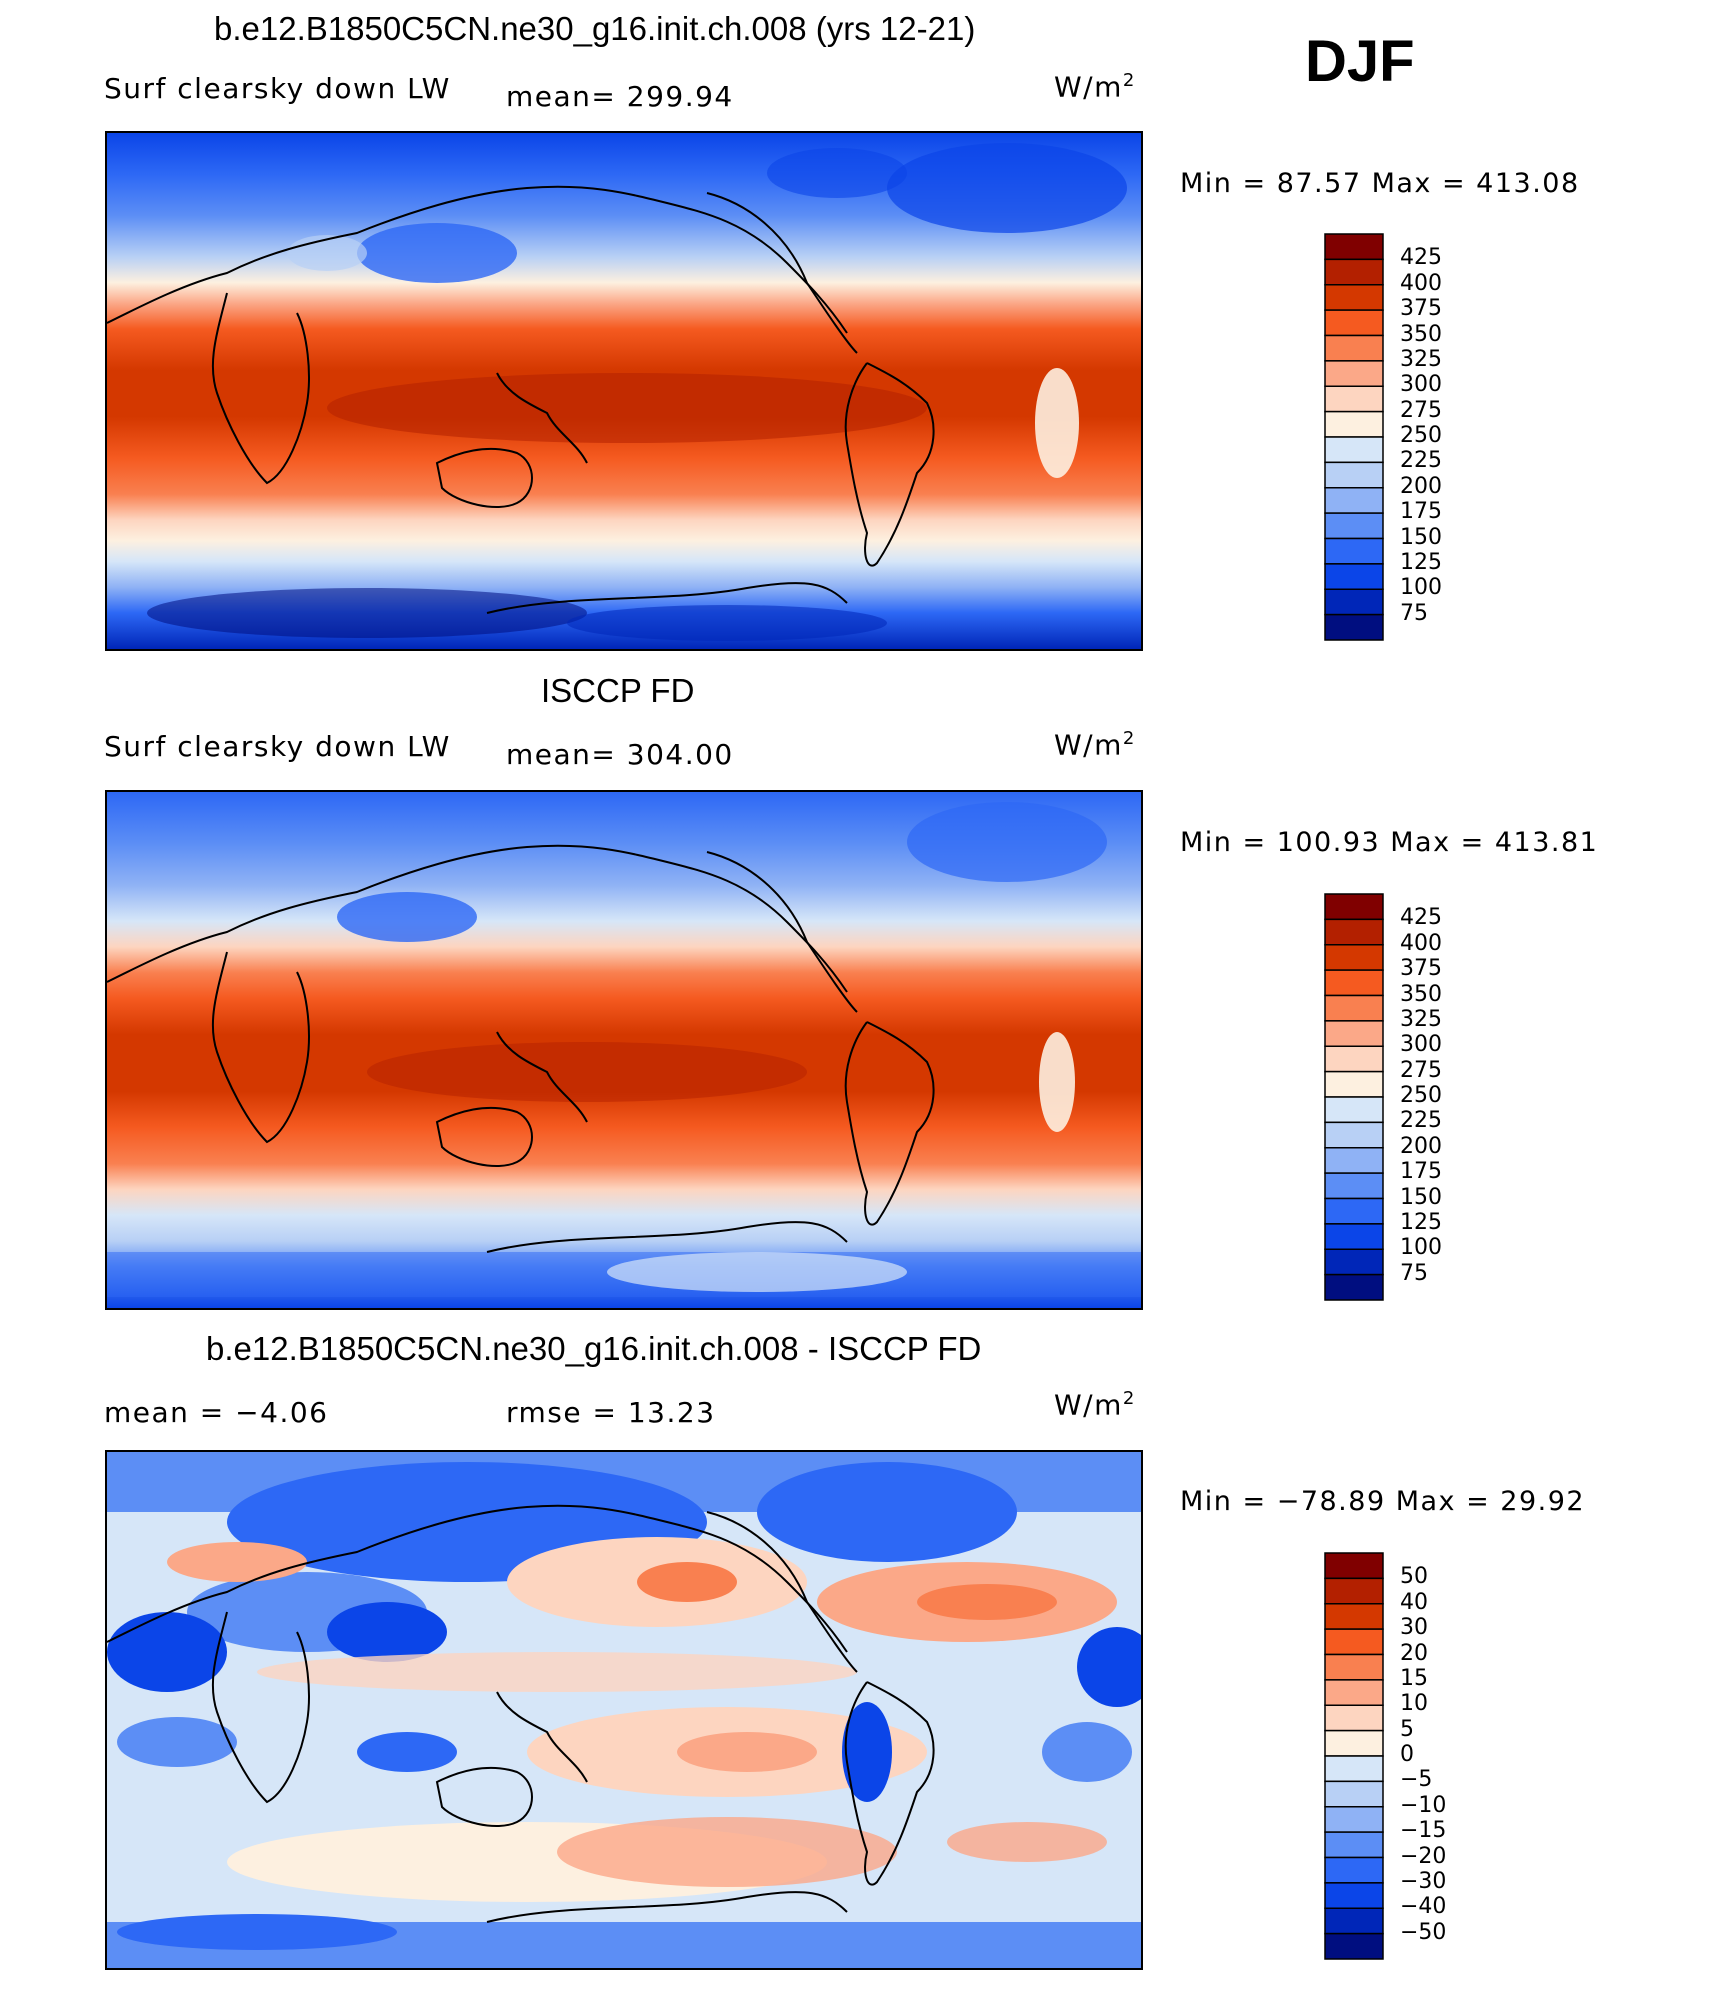 This screenshot has width=1710, height=1991. Describe the element at coordinates (1414, 1628) in the screenshot. I see `colorbar-tick-label: 30` at that location.